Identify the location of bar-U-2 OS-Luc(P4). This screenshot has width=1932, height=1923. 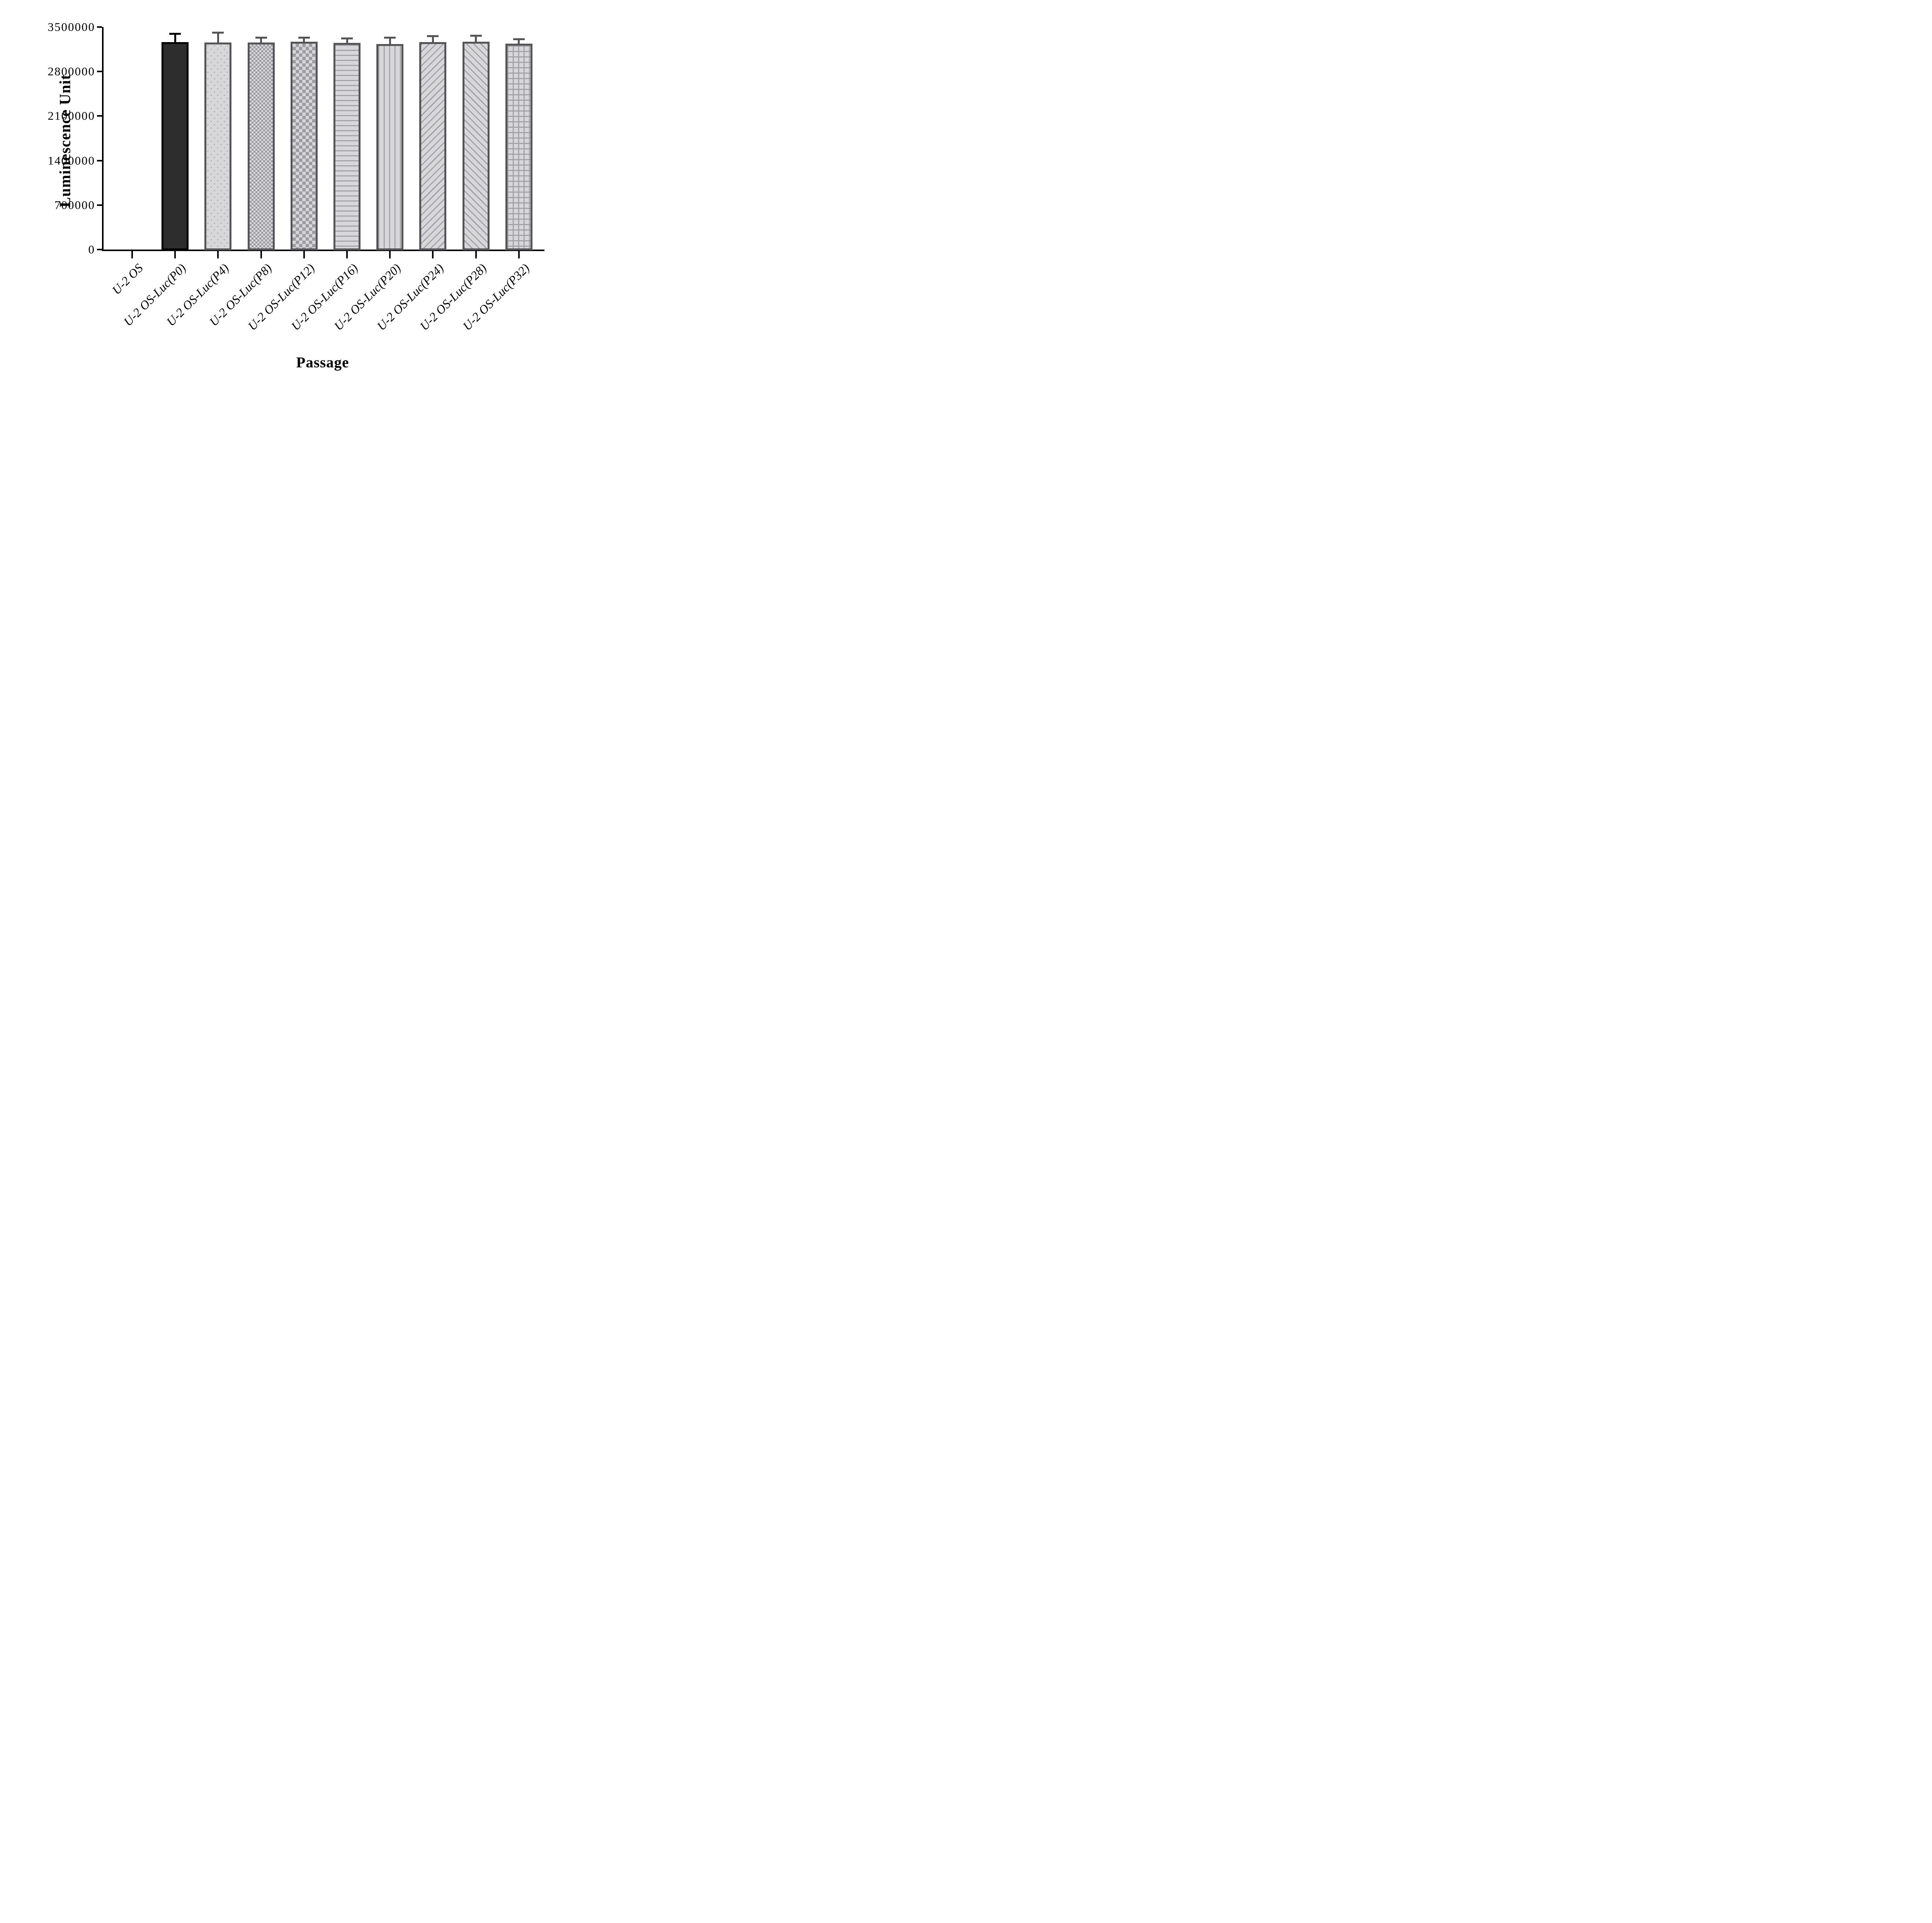
(218, 146).